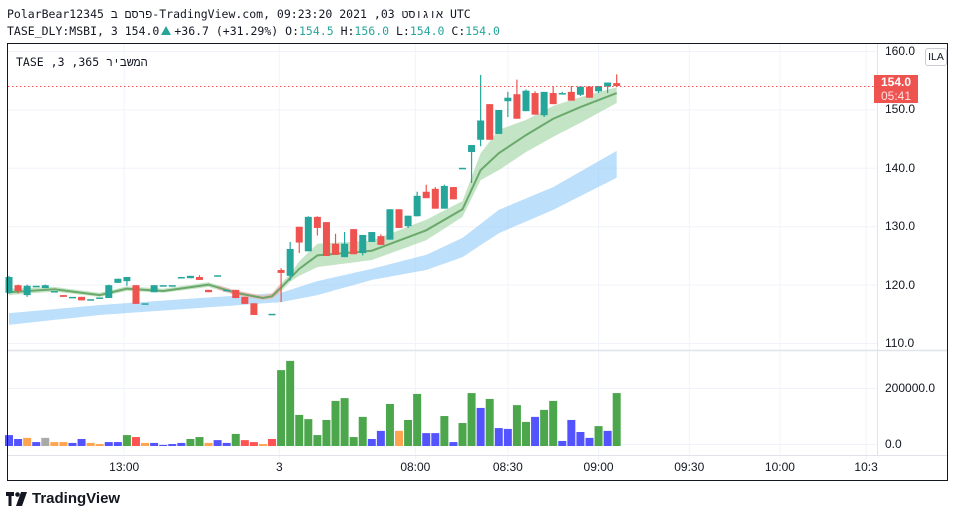  I want to click on currency-badge: ILA, so click(936, 57).